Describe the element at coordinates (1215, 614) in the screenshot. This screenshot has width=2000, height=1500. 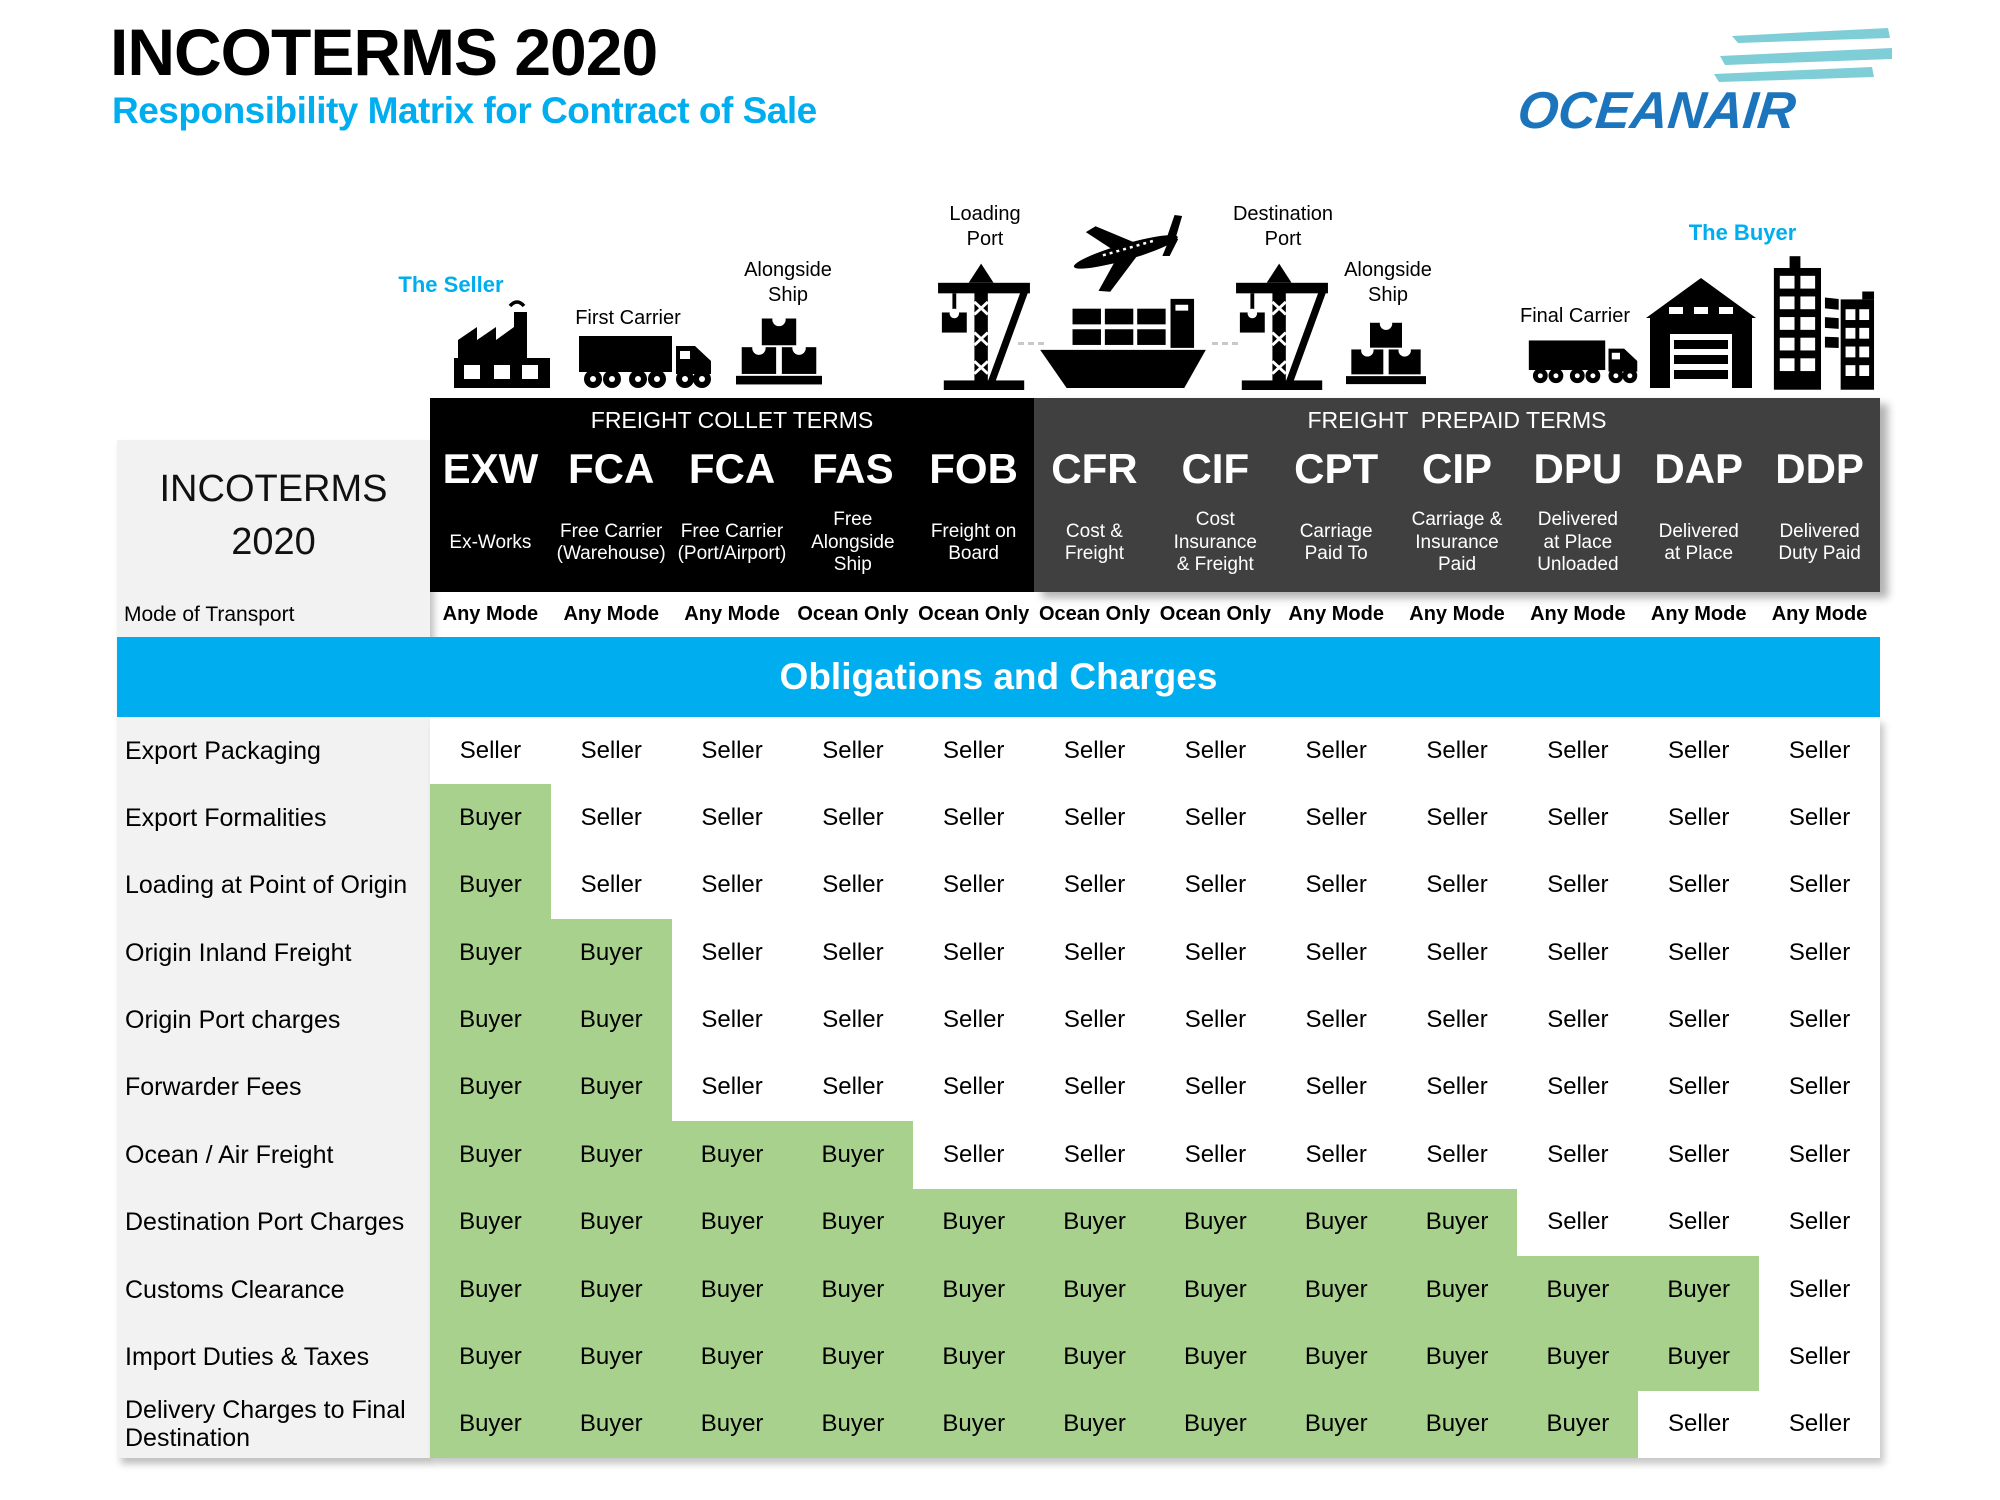
I see `mode-cell-cif-6: Ocean Only` at that location.